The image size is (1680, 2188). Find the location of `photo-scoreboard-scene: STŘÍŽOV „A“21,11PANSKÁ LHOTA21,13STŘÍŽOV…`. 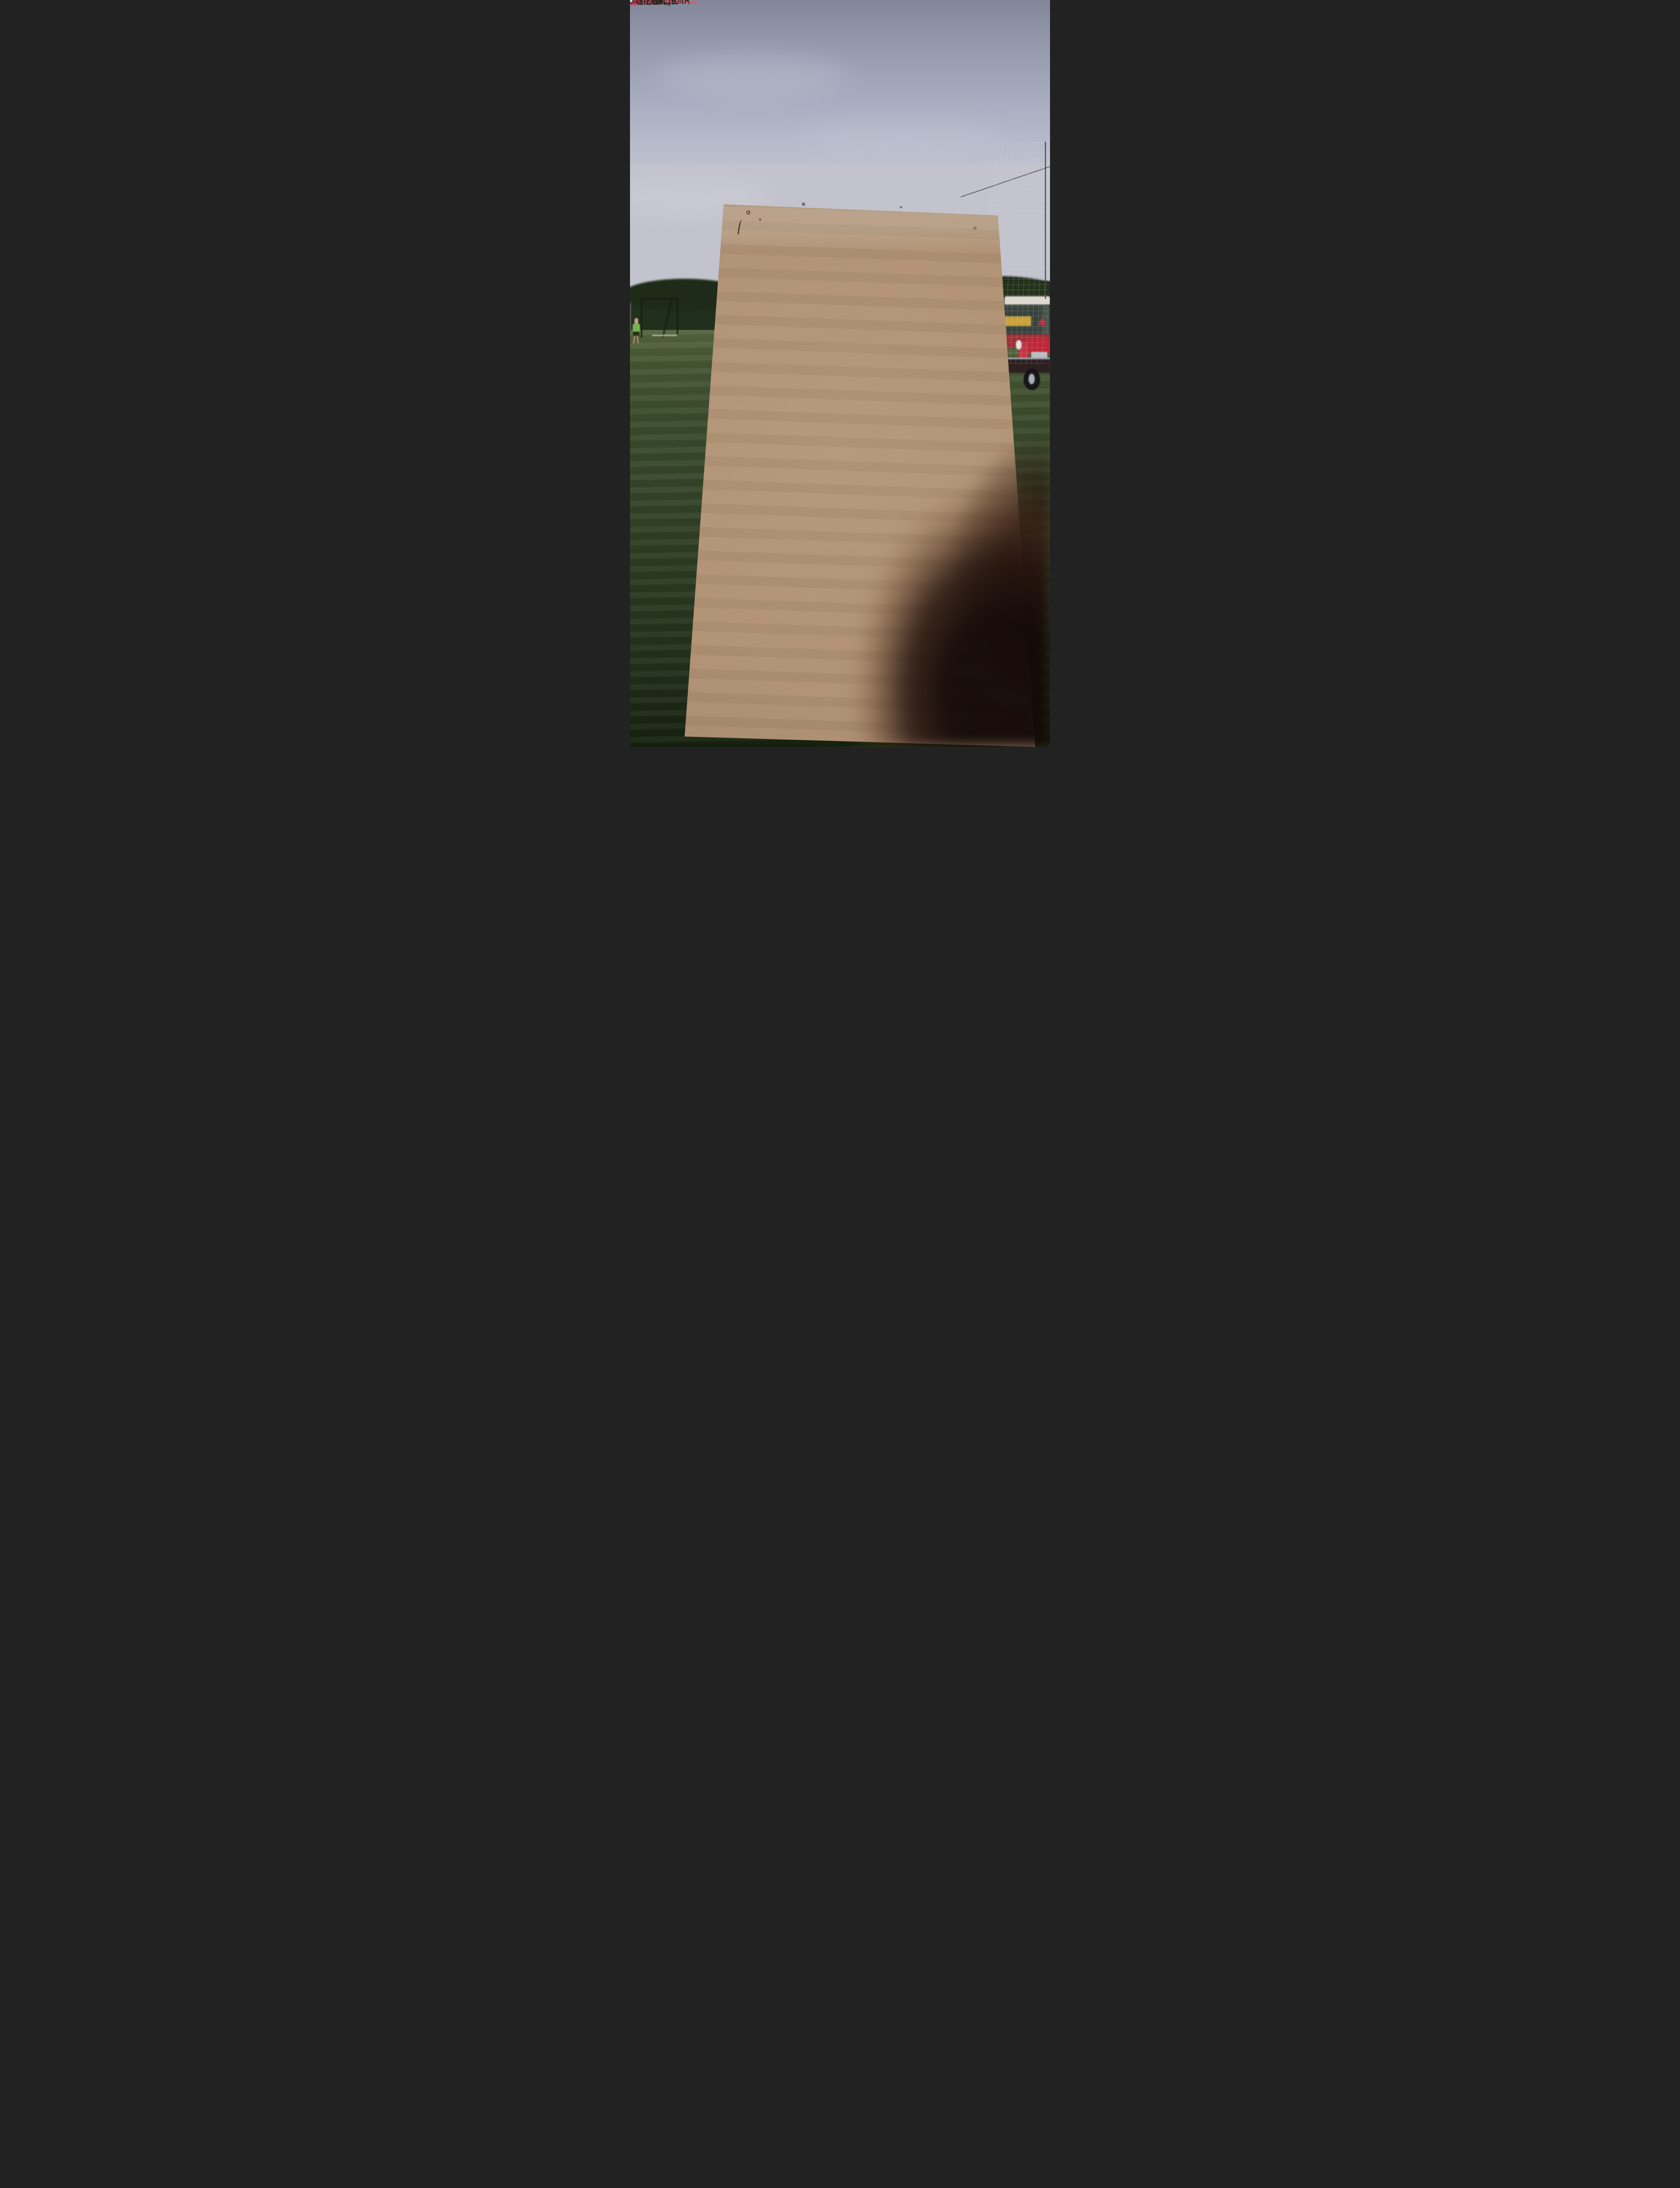

photo-scoreboard-scene: STŘÍŽOV „A“21,11PANSKÁ LHOTA21,13STŘÍŽOV… is located at coordinates (840, 374).